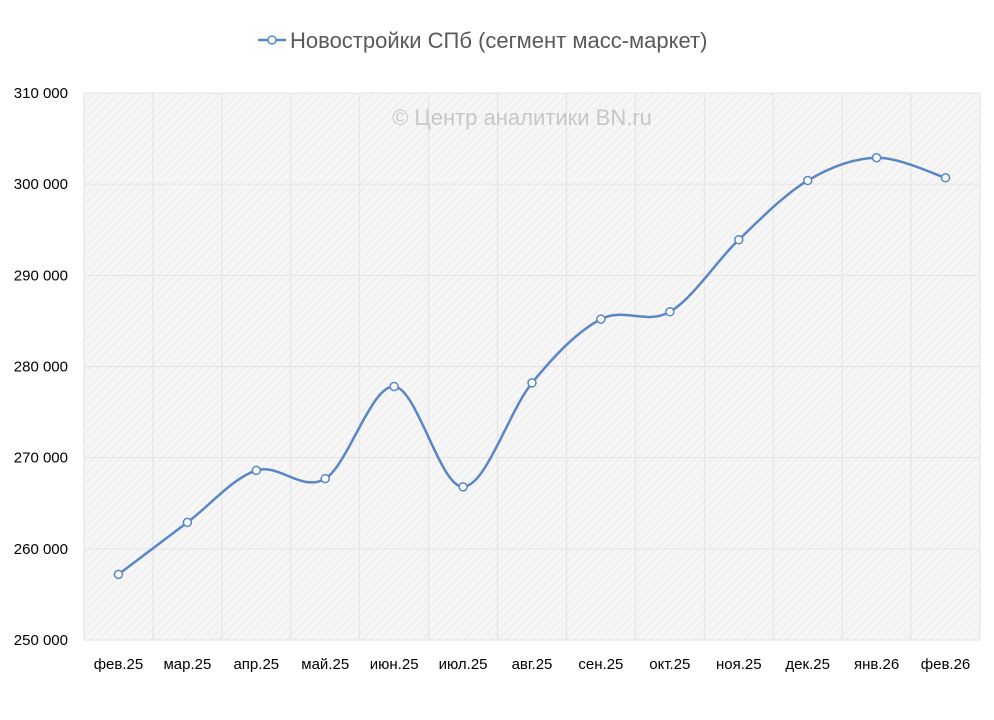 This screenshot has height=720, width=994. Describe the element at coordinates (256, 664) in the screenshot. I see `x-tick-label: апр.25` at that location.